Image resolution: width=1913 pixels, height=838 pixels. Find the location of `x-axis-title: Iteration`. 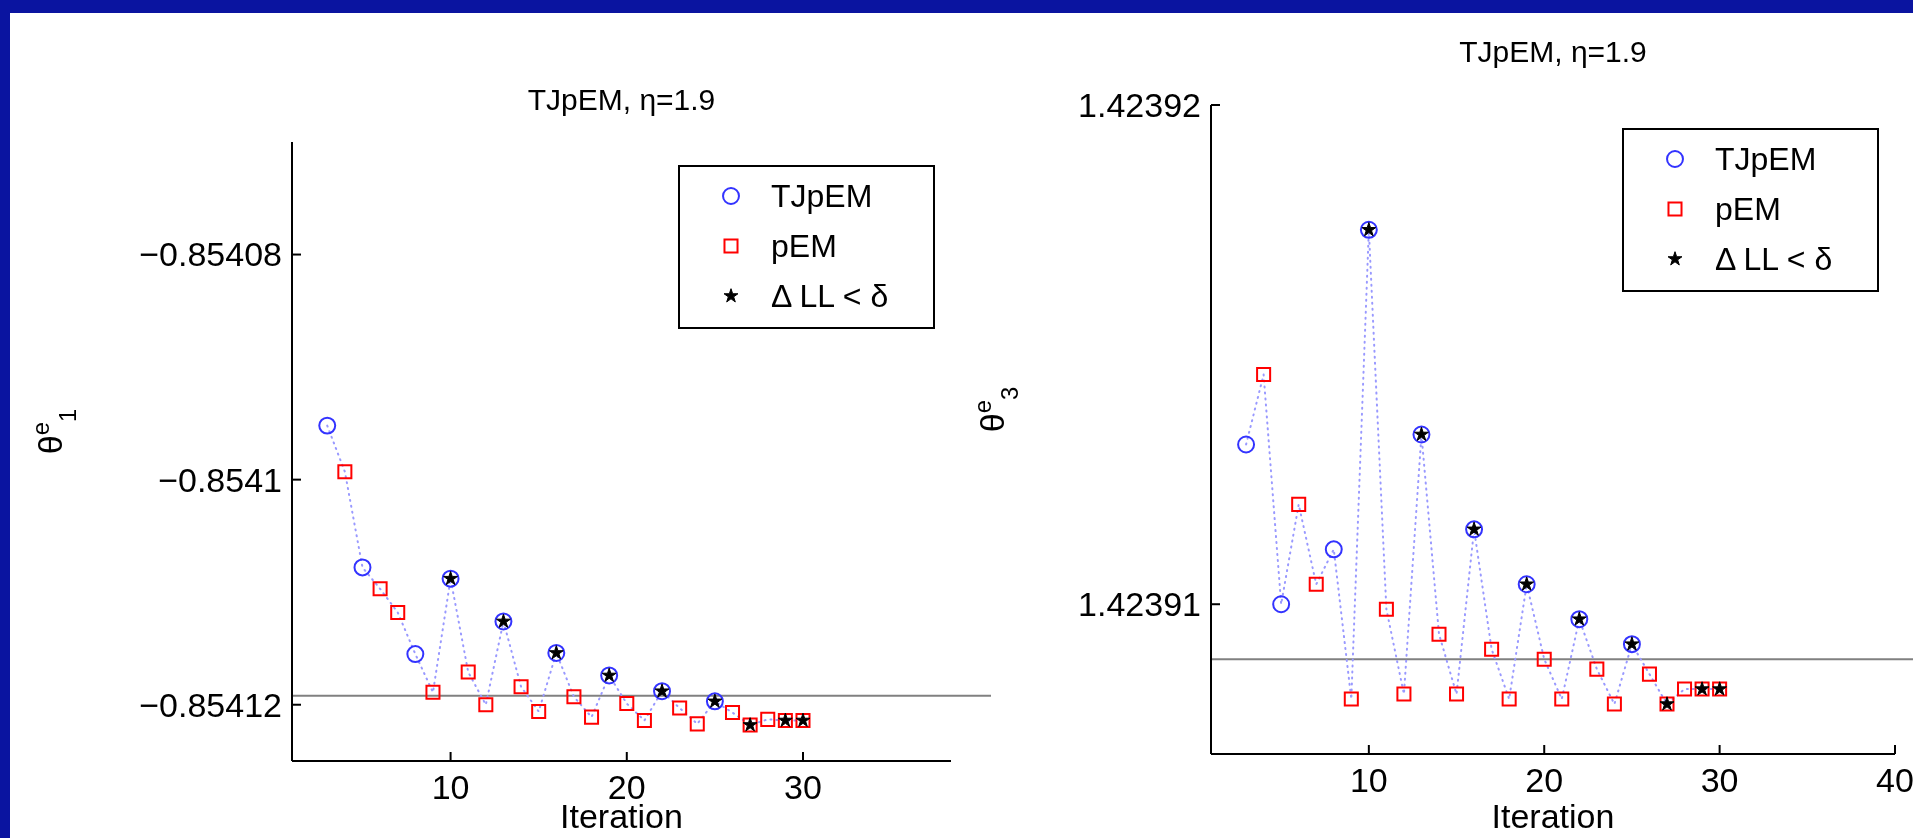

x-axis-title: Iteration is located at coordinates (1553, 816).